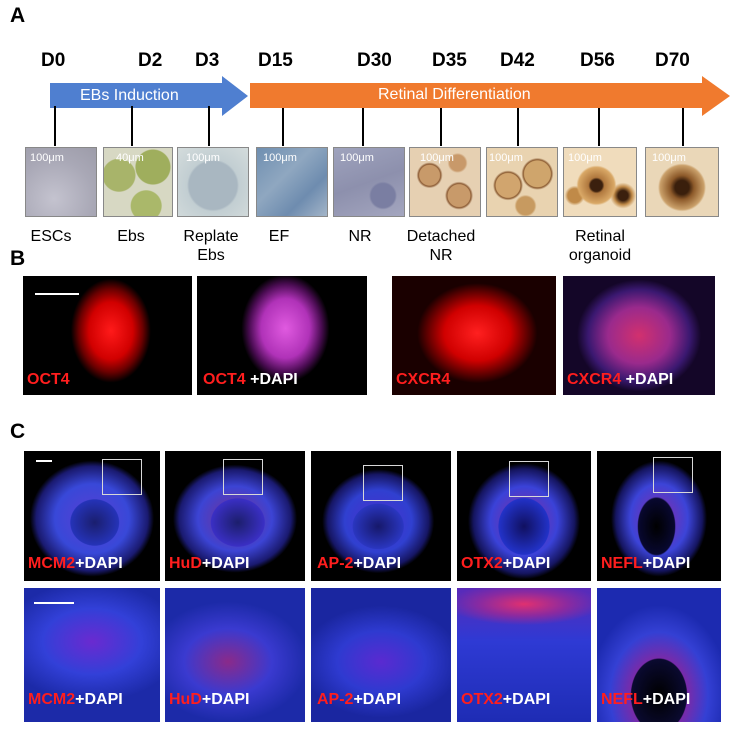  I want to click on brightfield-image-d70: 100μm, so click(682, 182).